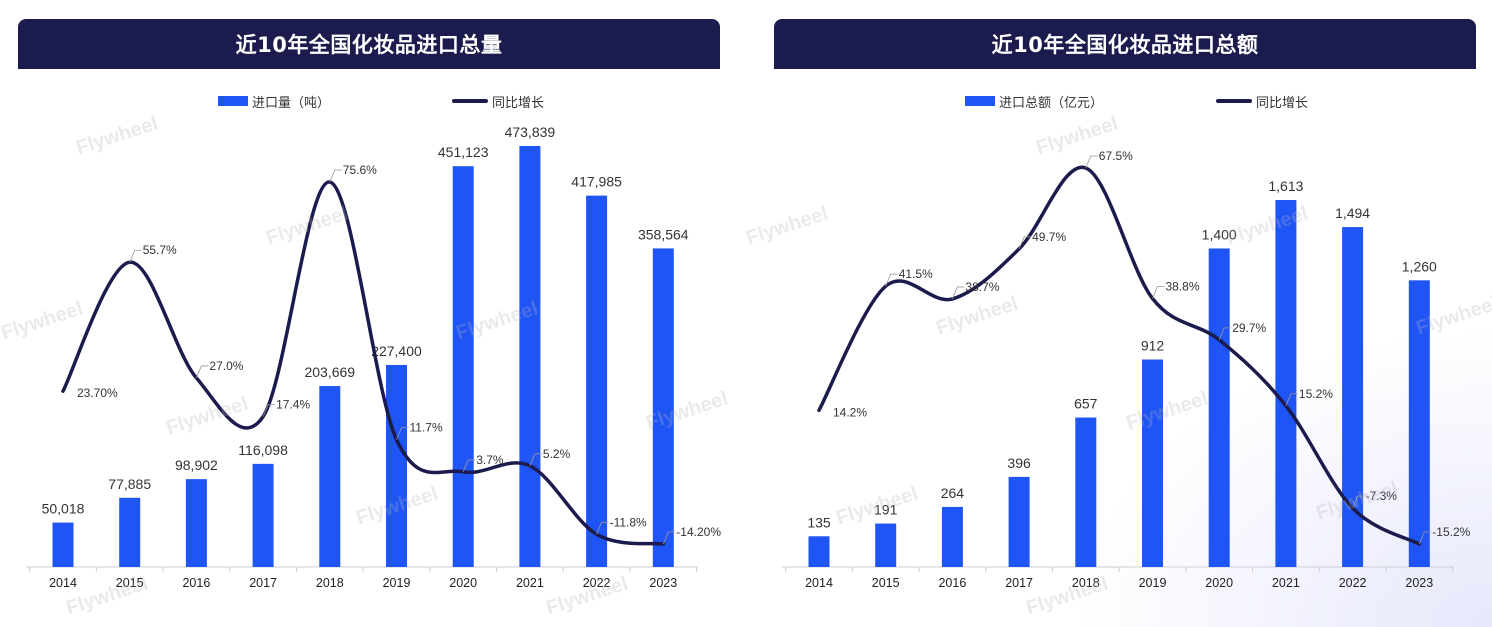 Image resolution: width=1492 pixels, height=627 pixels. I want to click on bar-value-label: 116,098, so click(263, 450).